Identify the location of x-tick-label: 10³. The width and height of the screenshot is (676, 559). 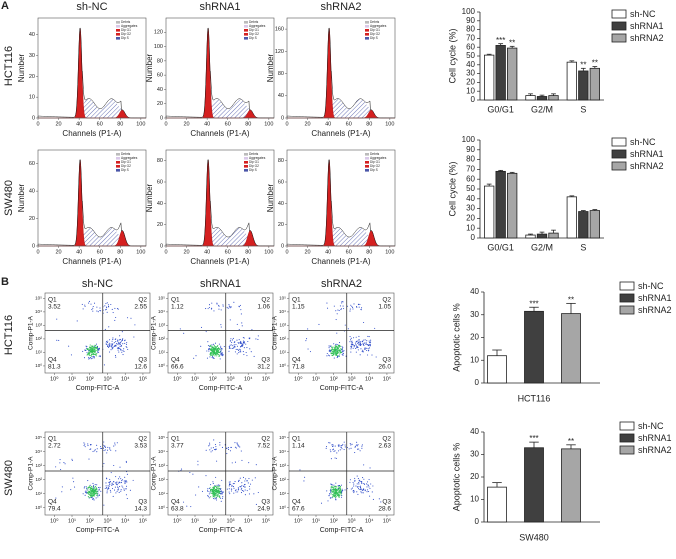
(107, 521).